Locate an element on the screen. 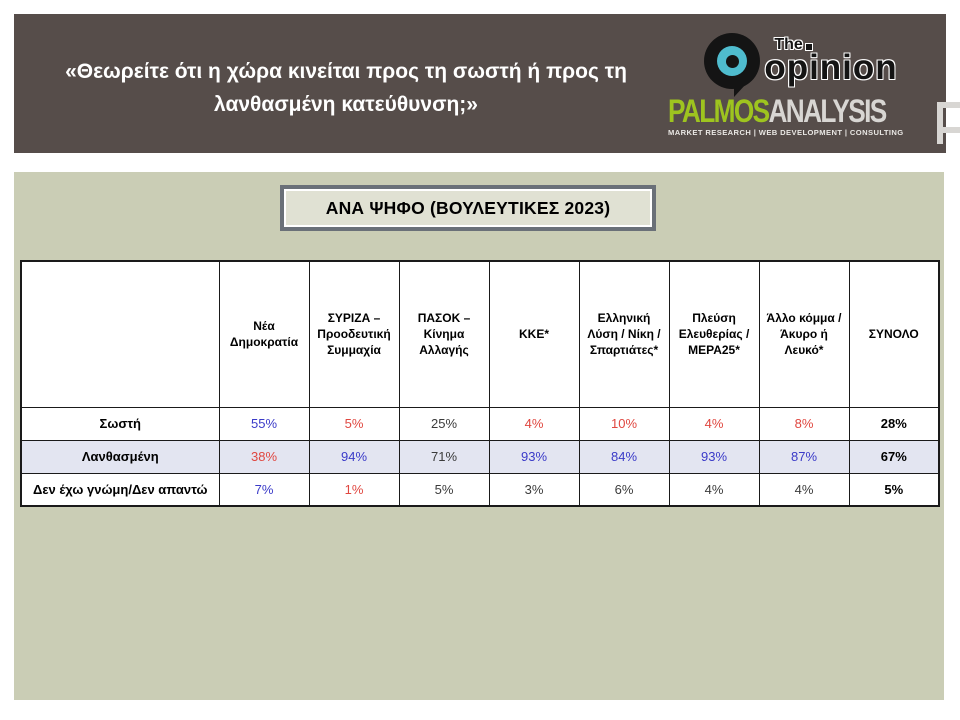 This screenshot has height=720, width=960. value-cell-0-6: 8% is located at coordinates (804, 423).